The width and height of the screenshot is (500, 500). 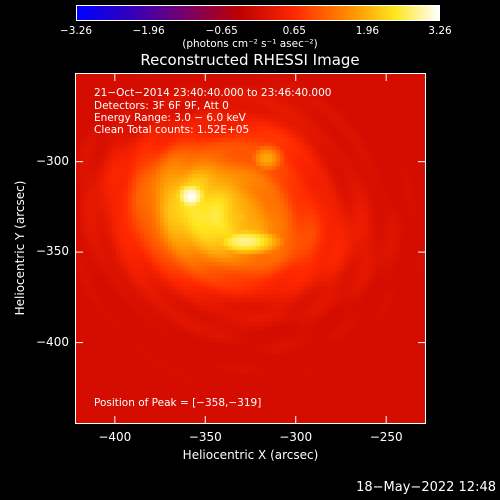 I want to click on colorbar-tick-label: −0.65, so click(x=221, y=31).